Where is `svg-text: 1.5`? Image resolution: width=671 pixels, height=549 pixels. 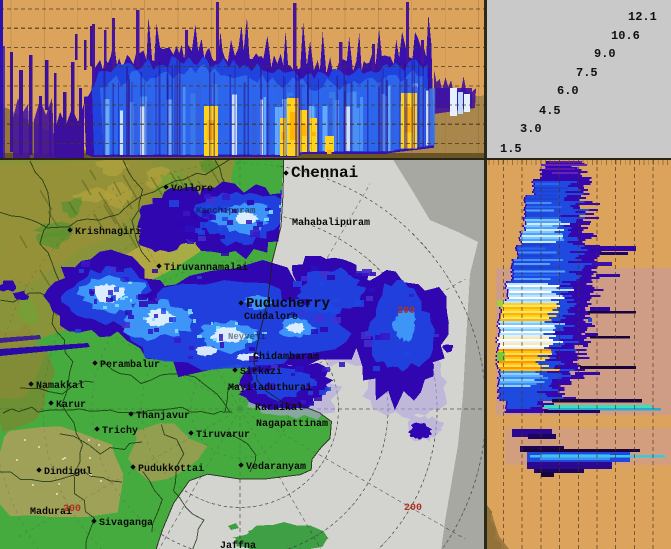
svg-text: 1.5 is located at coordinates (511, 149).